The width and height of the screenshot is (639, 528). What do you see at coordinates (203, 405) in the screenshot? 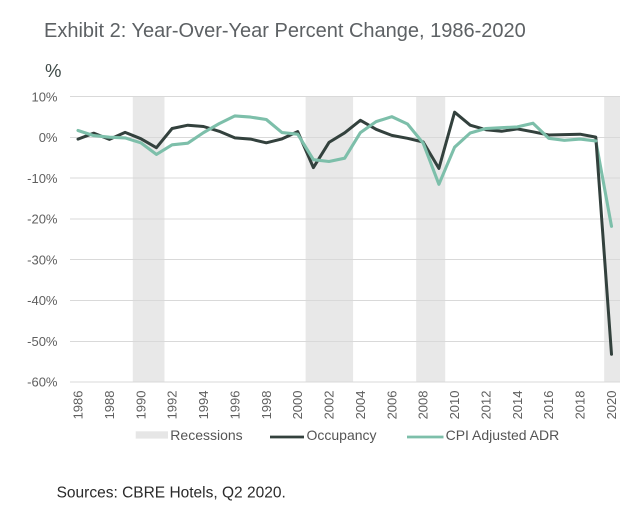
I see `svg-text: 1994` at bounding box center [203, 405].